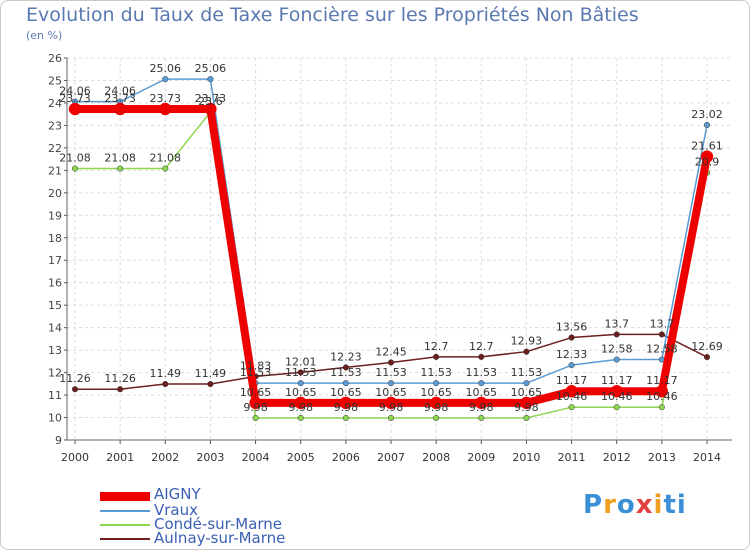  Describe the element at coordinates (527, 341) in the screenshot. I see `data-label-aulnay-sur-marne: 12.93` at that location.